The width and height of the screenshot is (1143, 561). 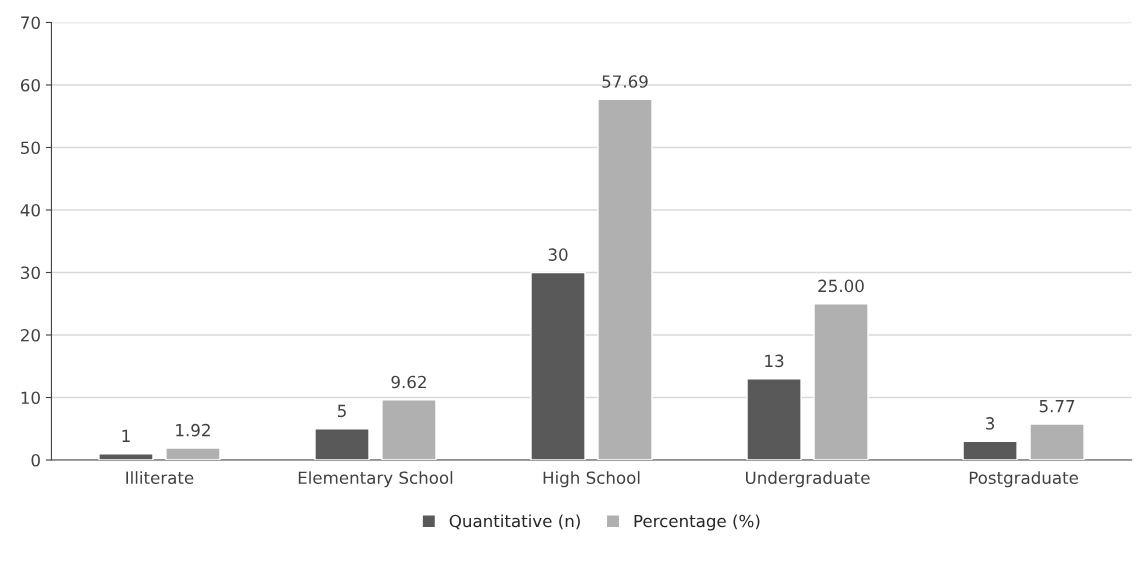 I want to click on legend-label: Quantitative (n), so click(x=514, y=522).